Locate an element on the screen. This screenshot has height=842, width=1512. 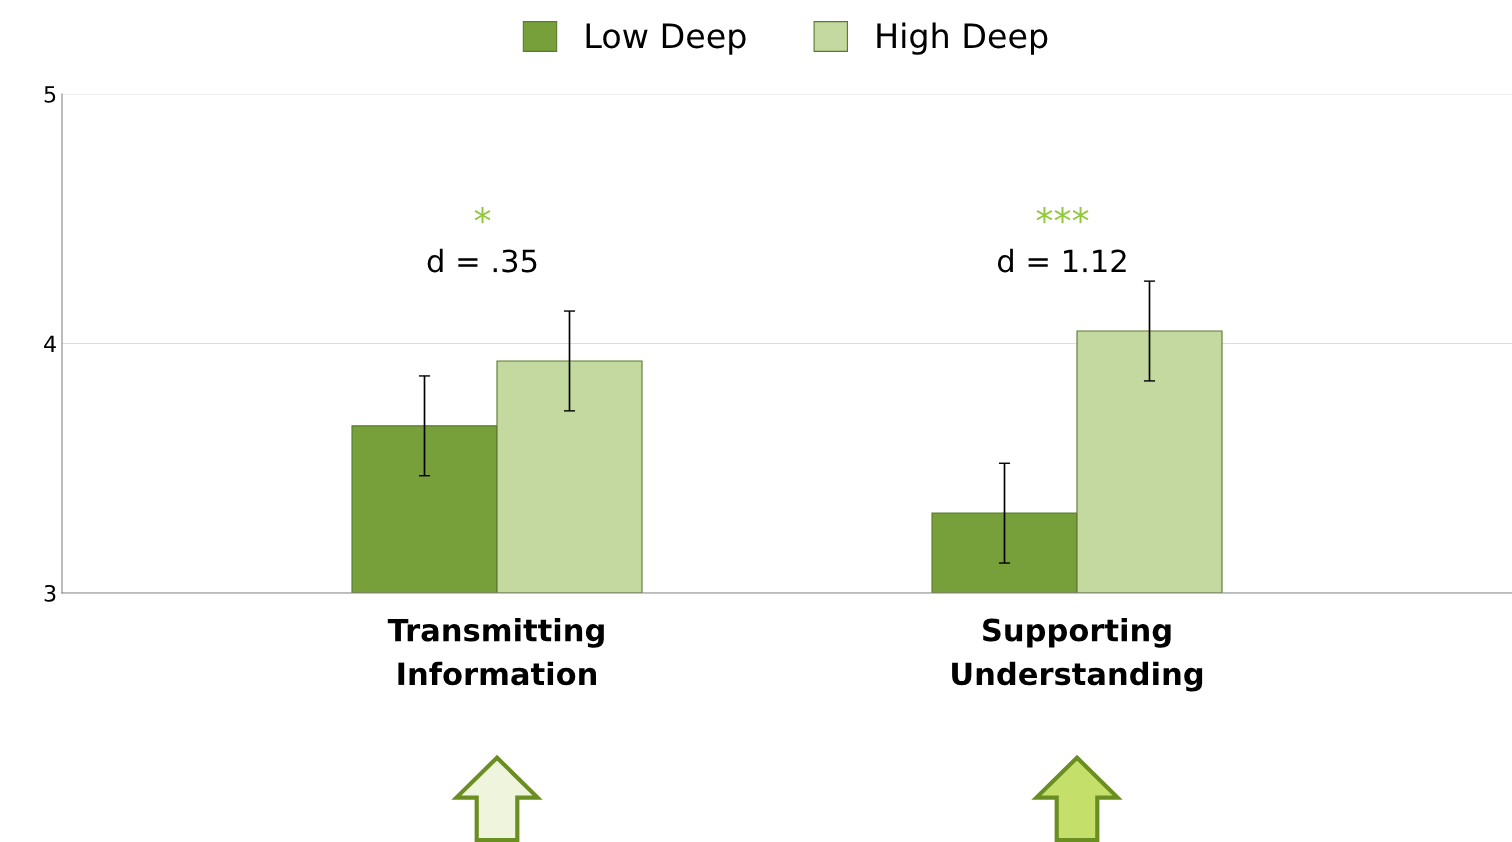
x-tick-label: Supporting Understanding is located at coordinates (1077, 654).